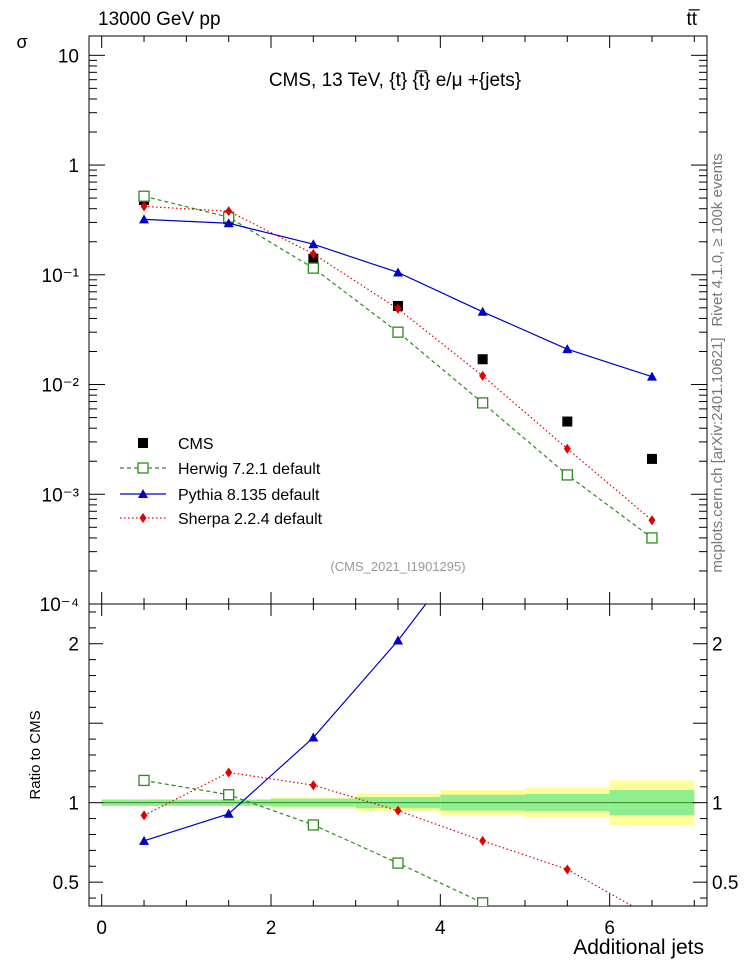 This screenshot has width=746, height=972. Describe the element at coordinates (717, 454) in the screenshot. I see `source-label: mcplots.cern.ch [arXiv:2401.10621]` at that location.